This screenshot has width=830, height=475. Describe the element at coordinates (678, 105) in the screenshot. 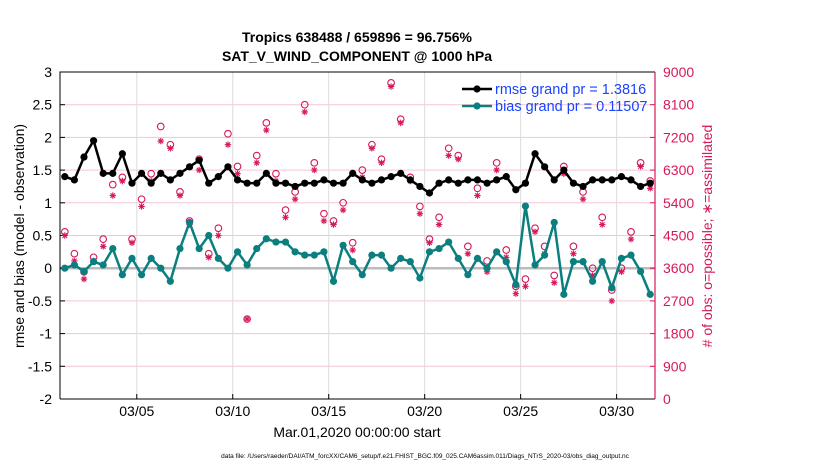

I see `y-tick-label-right: 8100` at that location.